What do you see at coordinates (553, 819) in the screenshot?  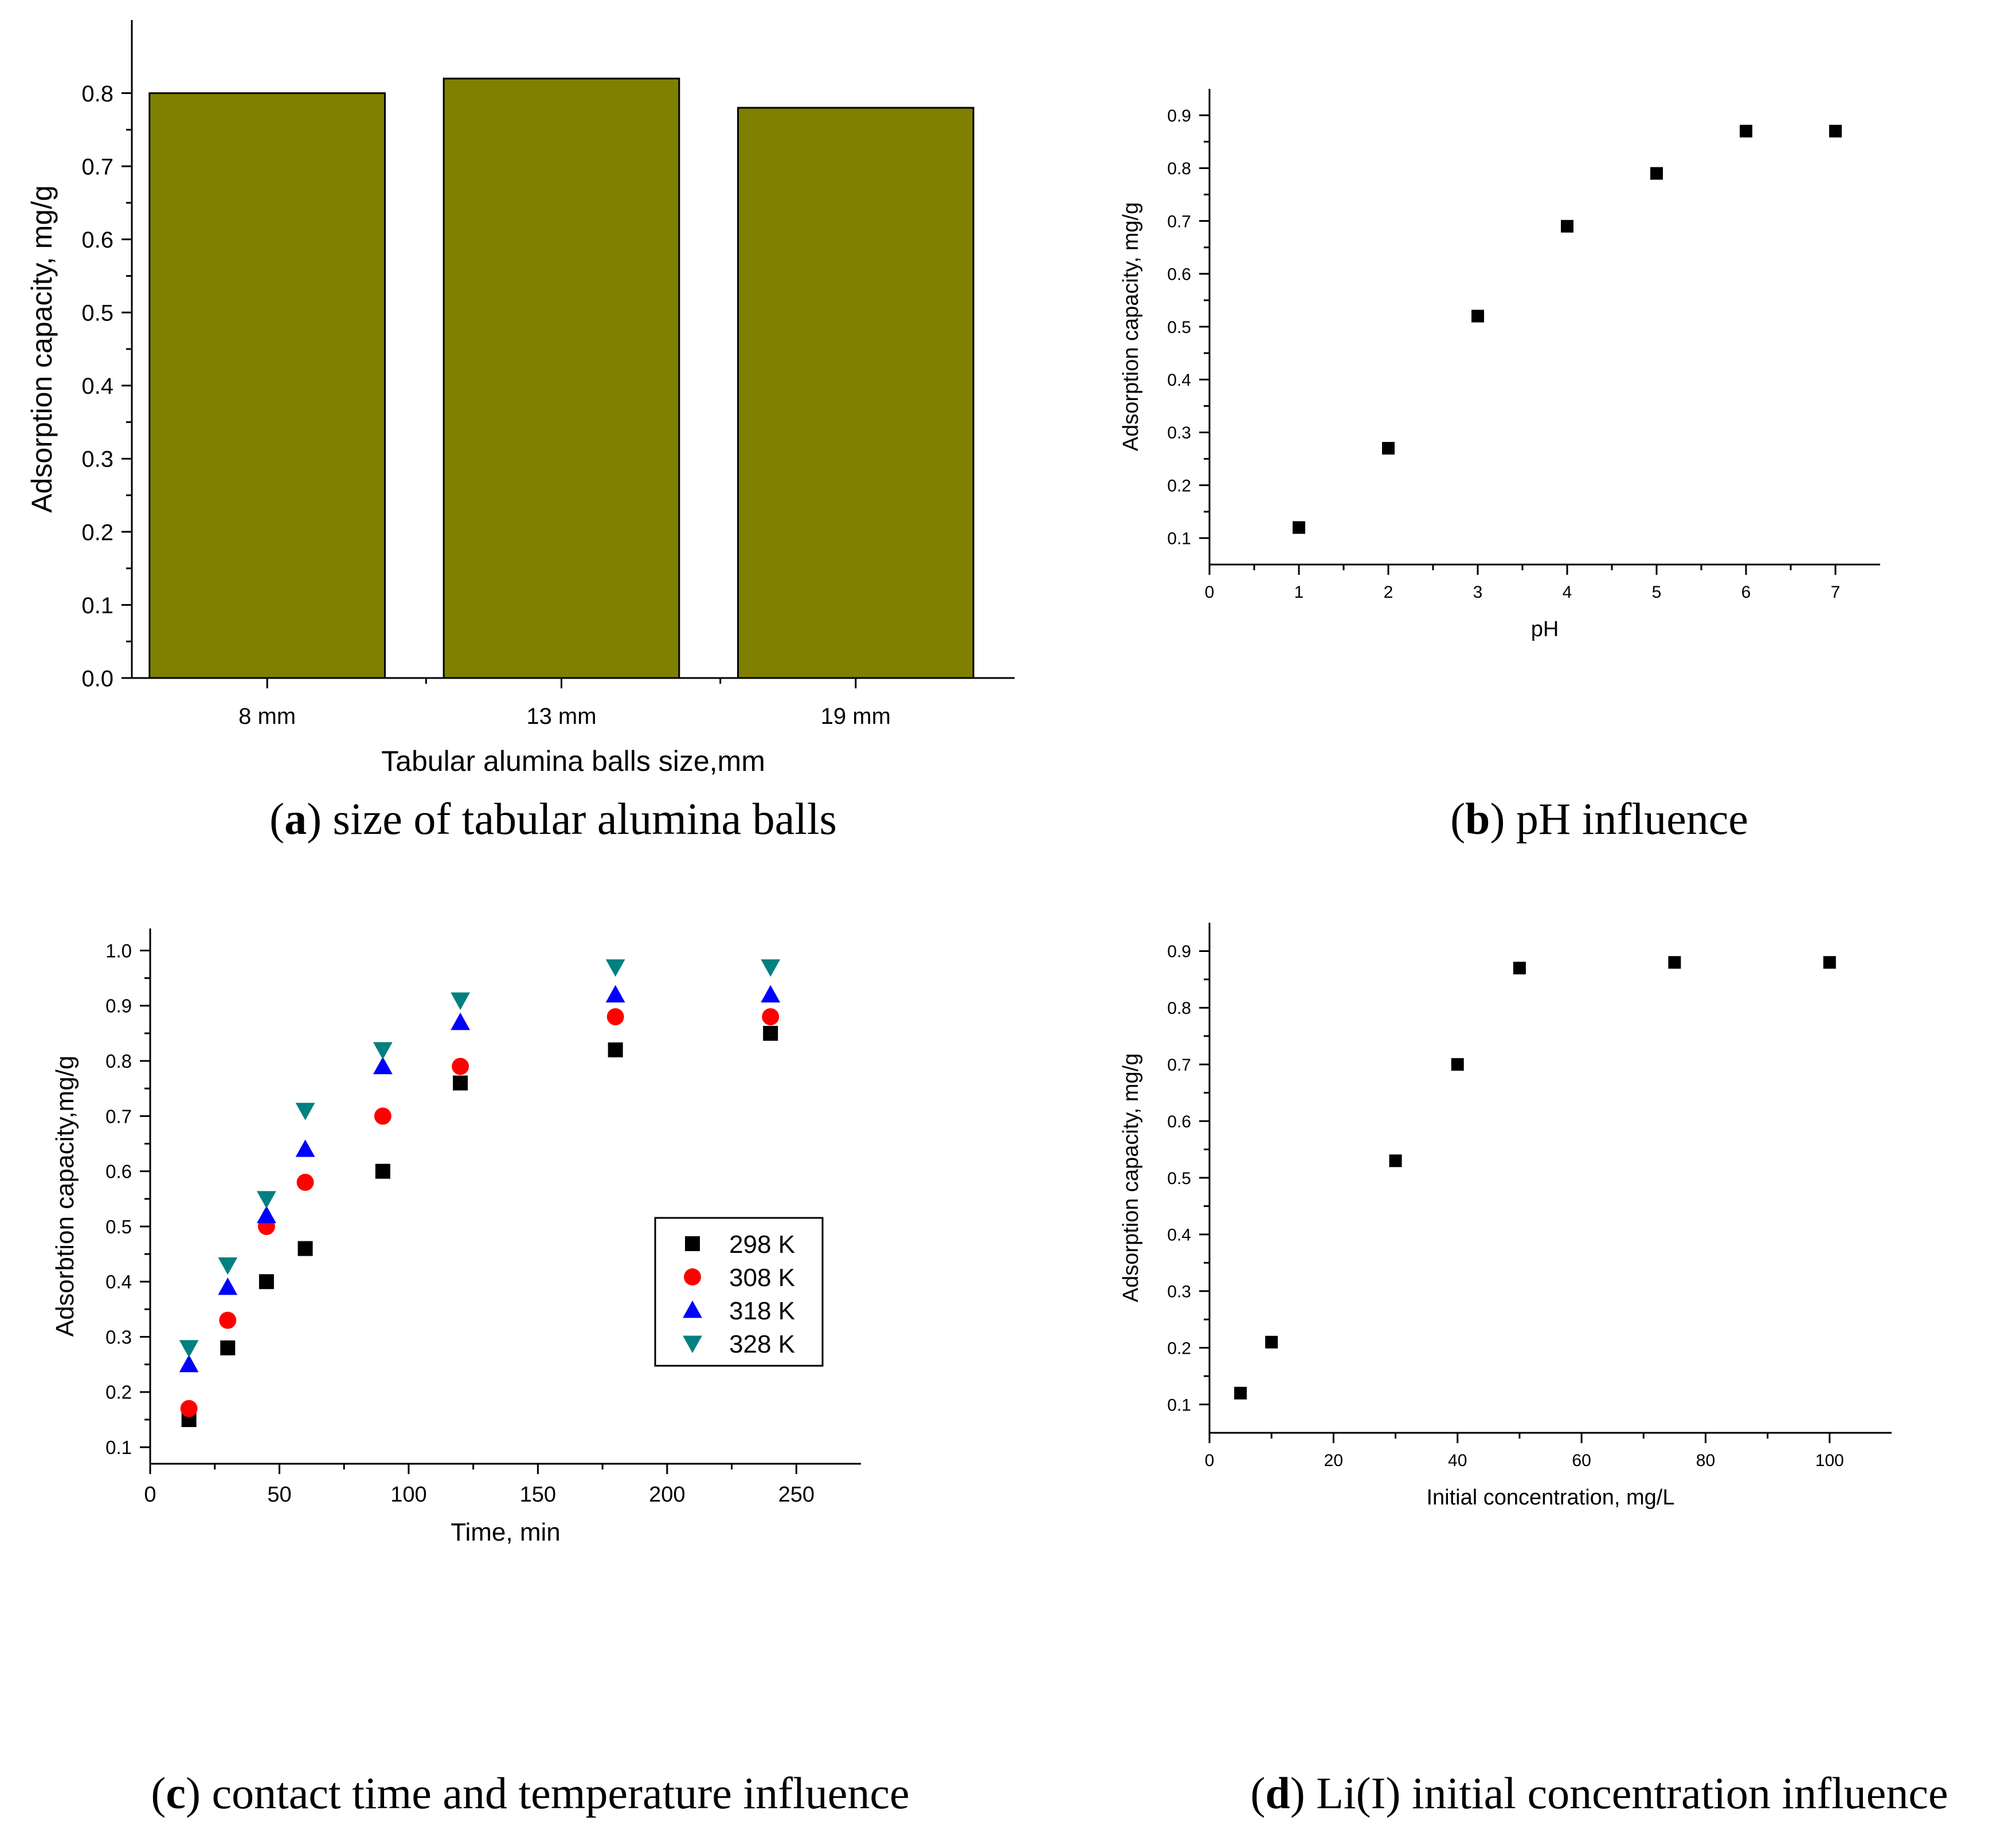 I see `caption-a: (a) size of tabular alumina balls` at bounding box center [553, 819].